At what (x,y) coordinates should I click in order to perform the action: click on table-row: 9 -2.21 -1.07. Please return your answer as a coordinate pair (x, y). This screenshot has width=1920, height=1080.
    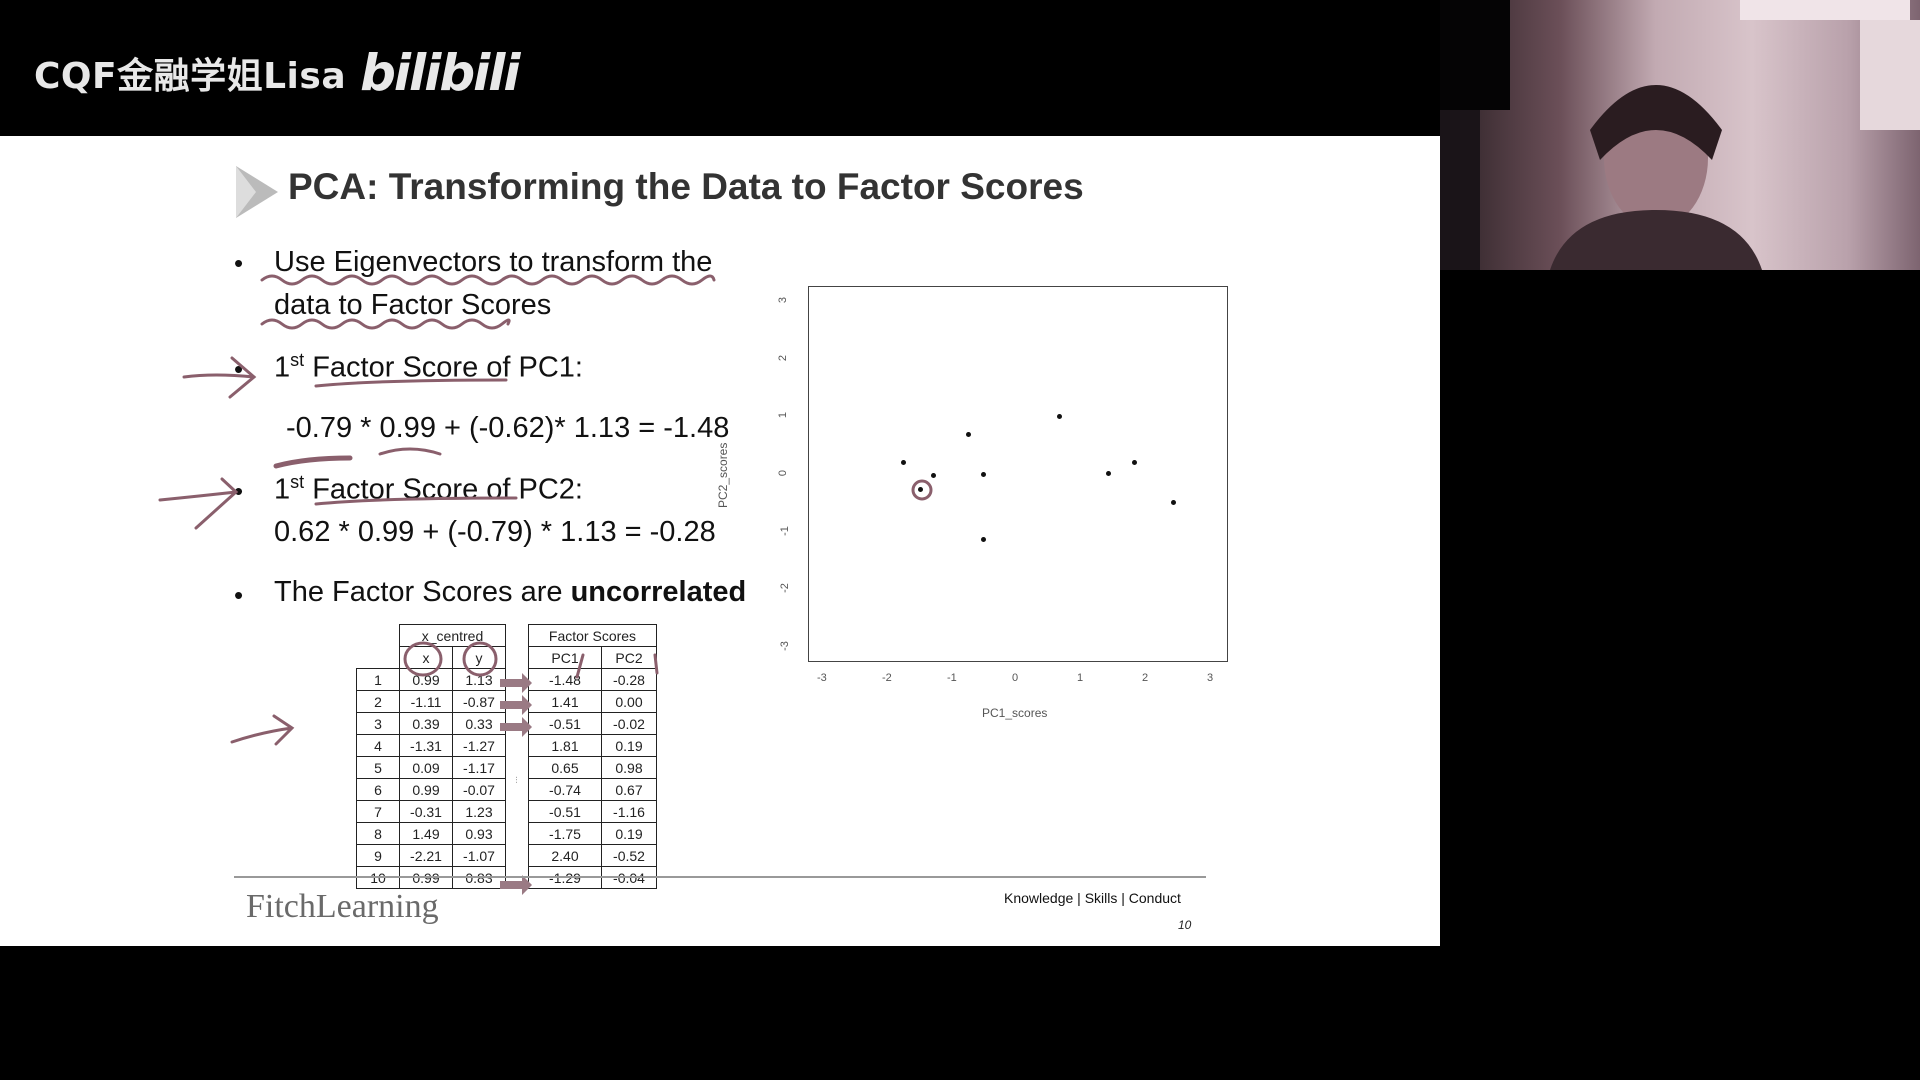
    Looking at the image, I should click on (431, 855).